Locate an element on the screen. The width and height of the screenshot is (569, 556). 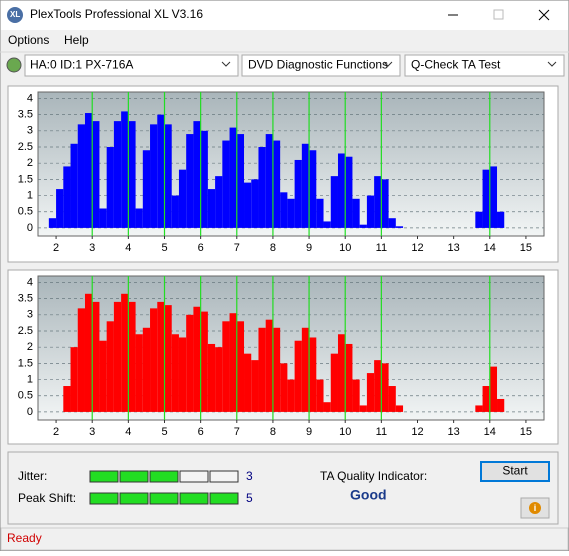
test-dropdown is located at coordinates (484, 65).